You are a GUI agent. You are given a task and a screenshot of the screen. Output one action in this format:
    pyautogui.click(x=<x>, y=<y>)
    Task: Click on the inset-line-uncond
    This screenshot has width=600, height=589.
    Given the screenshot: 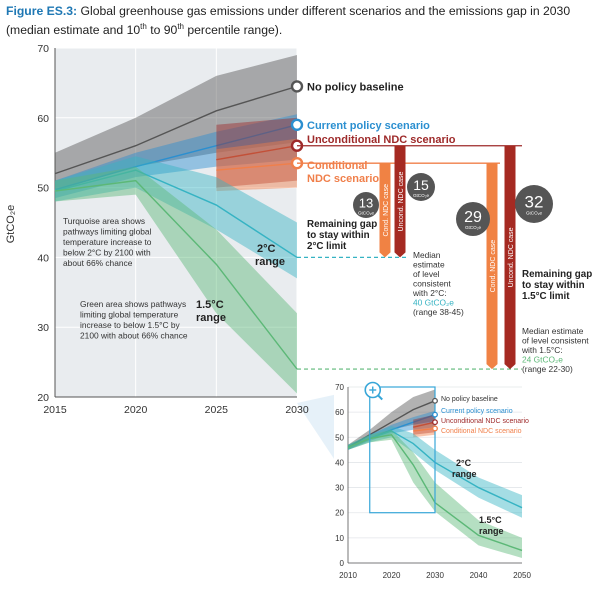 What is the action you would take?
    pyautogui.click(x=424, y=424)
    